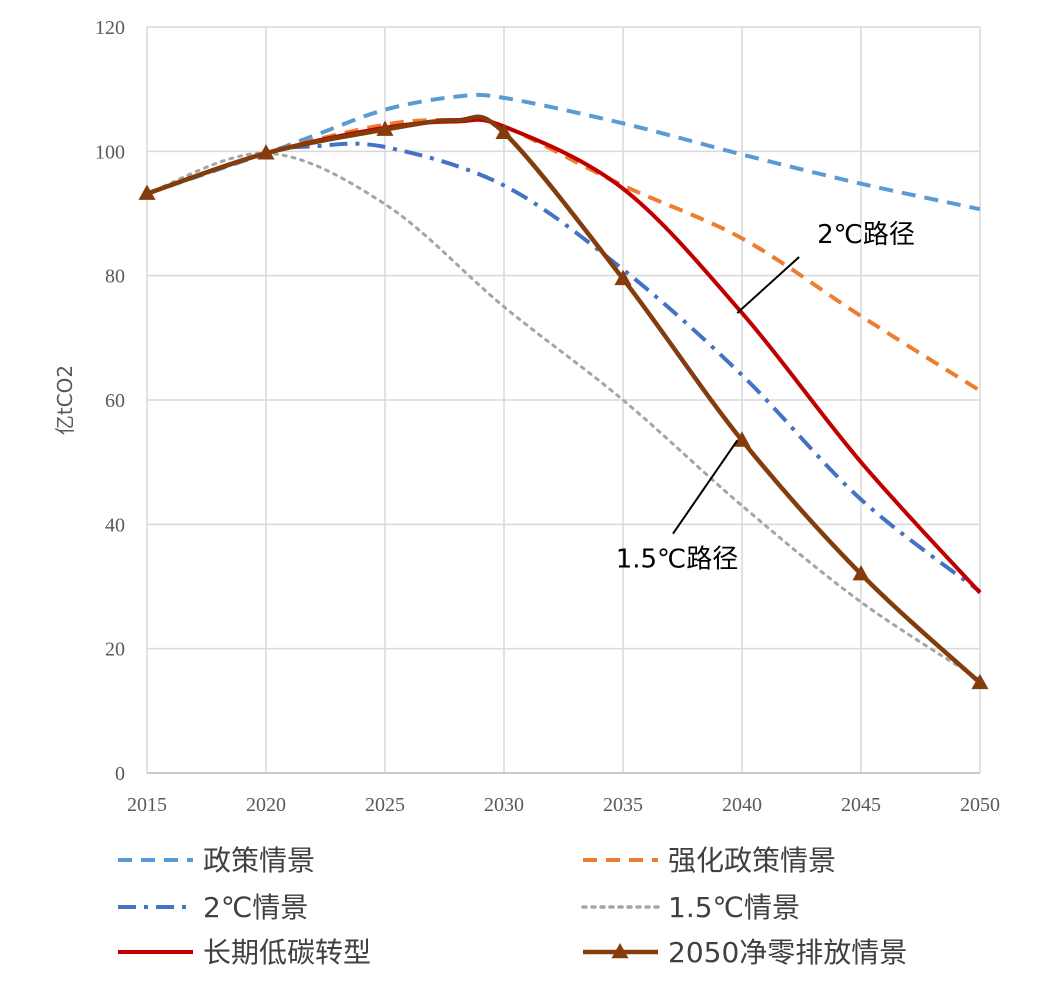 The image size is (1055, 990). What do you see at coordinates (259, 860) in the screenshot?
I see `legend-label: 政策情景` at bounding box center [259, 860].